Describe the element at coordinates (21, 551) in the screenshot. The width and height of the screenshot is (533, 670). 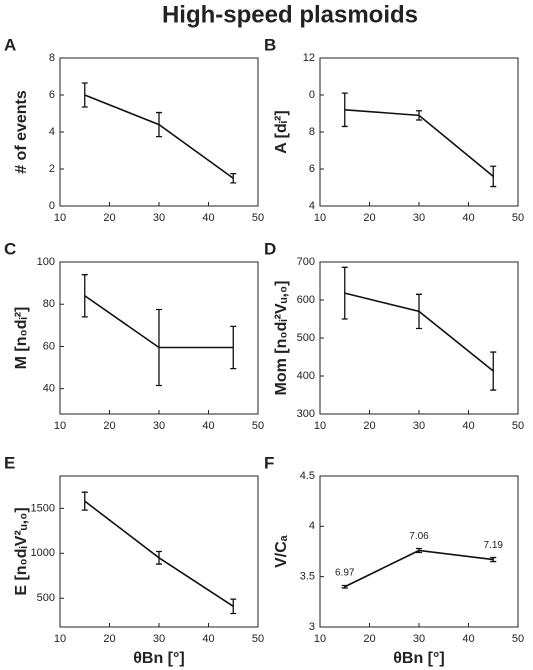
I see `y-axis-label: E [n₀dᵢV²ᵤ,₀]` at that location.